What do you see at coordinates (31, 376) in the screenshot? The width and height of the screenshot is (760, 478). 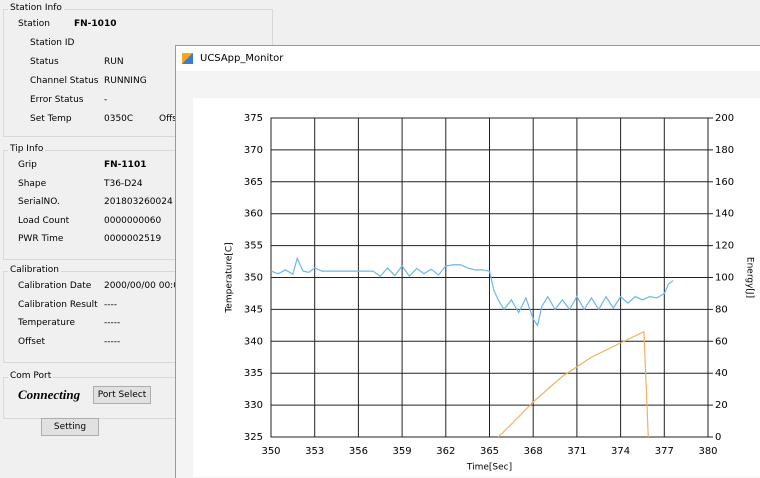 I see `group-title: Com Port` at bounding box center [31, 376].